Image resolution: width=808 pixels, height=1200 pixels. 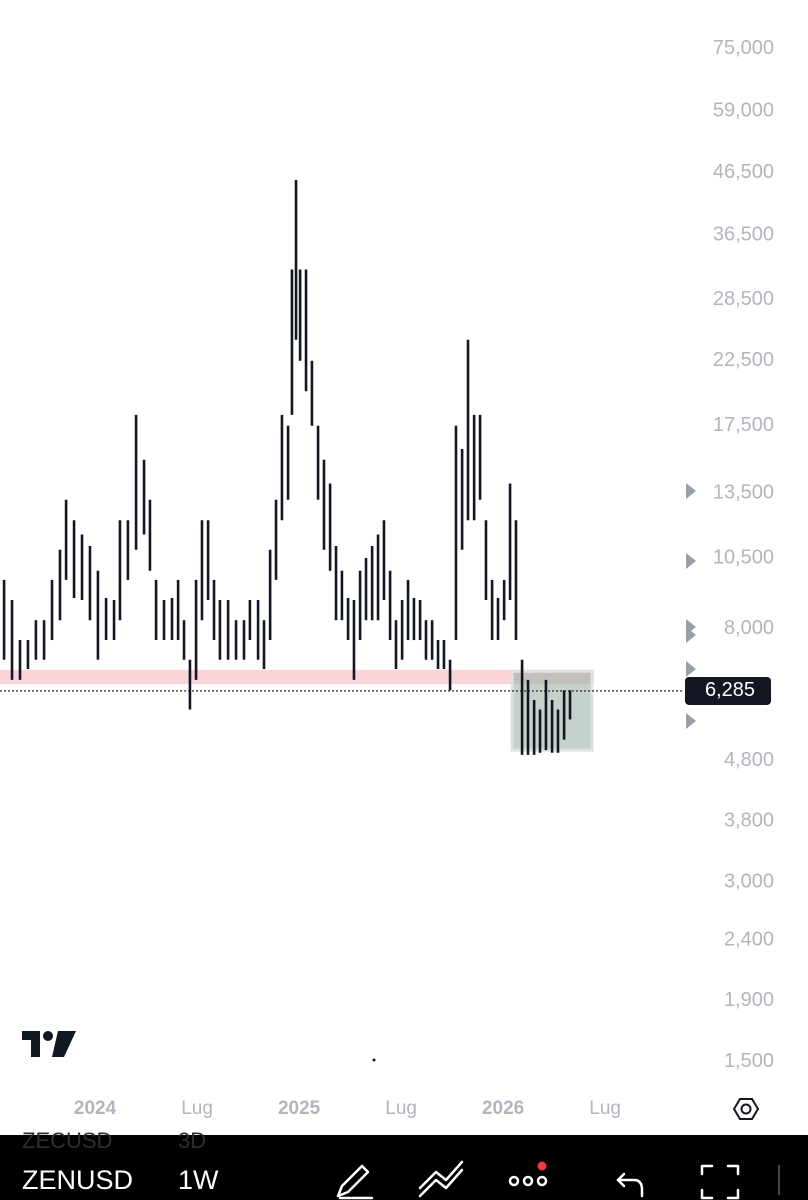 What do you see at coordinates (404, 1167) in the screenshot?
I see `toolbar` at bounding box center [404, 1167].